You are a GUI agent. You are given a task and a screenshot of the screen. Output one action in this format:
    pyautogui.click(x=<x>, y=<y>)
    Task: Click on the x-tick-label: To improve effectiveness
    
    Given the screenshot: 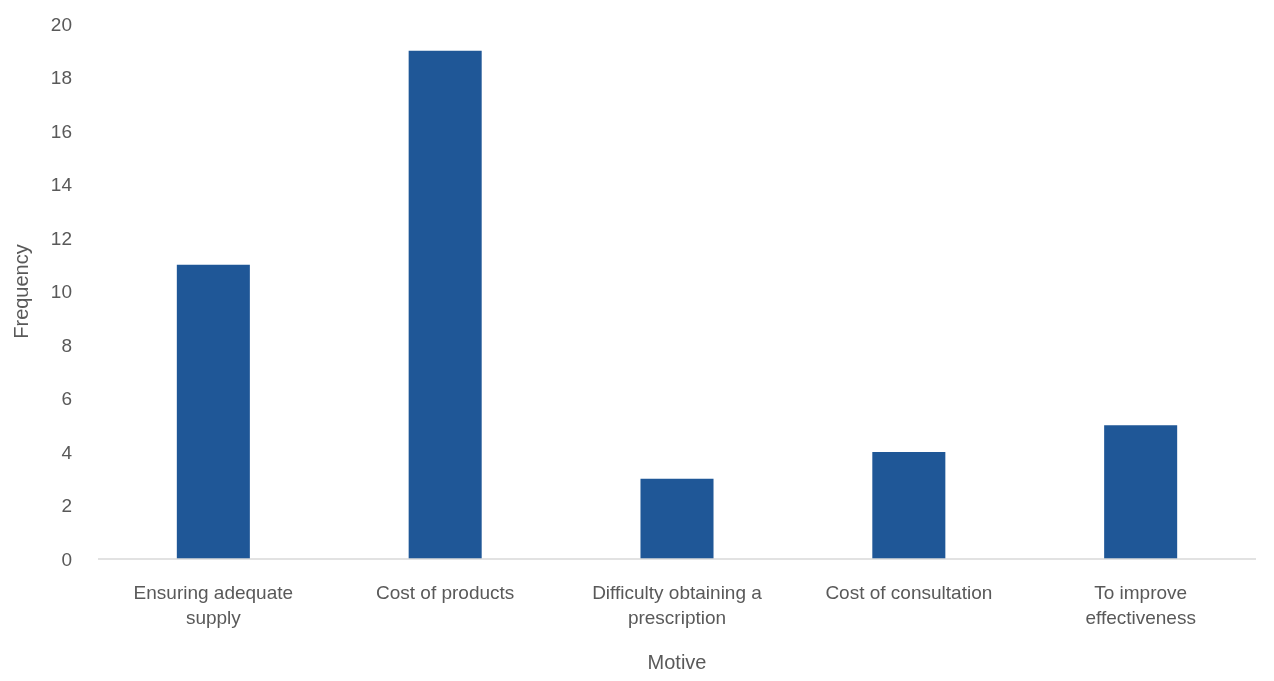 What is the action you would take?
    pyautogui.click(x=1140, y=605)
    